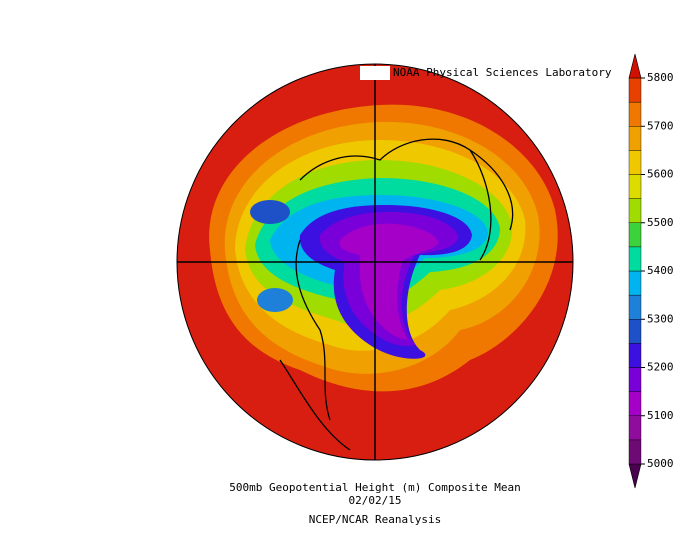 This screenshot has height=546, width=700. I want to click on colorbar-tick-label: 5600, so click(660, 174).